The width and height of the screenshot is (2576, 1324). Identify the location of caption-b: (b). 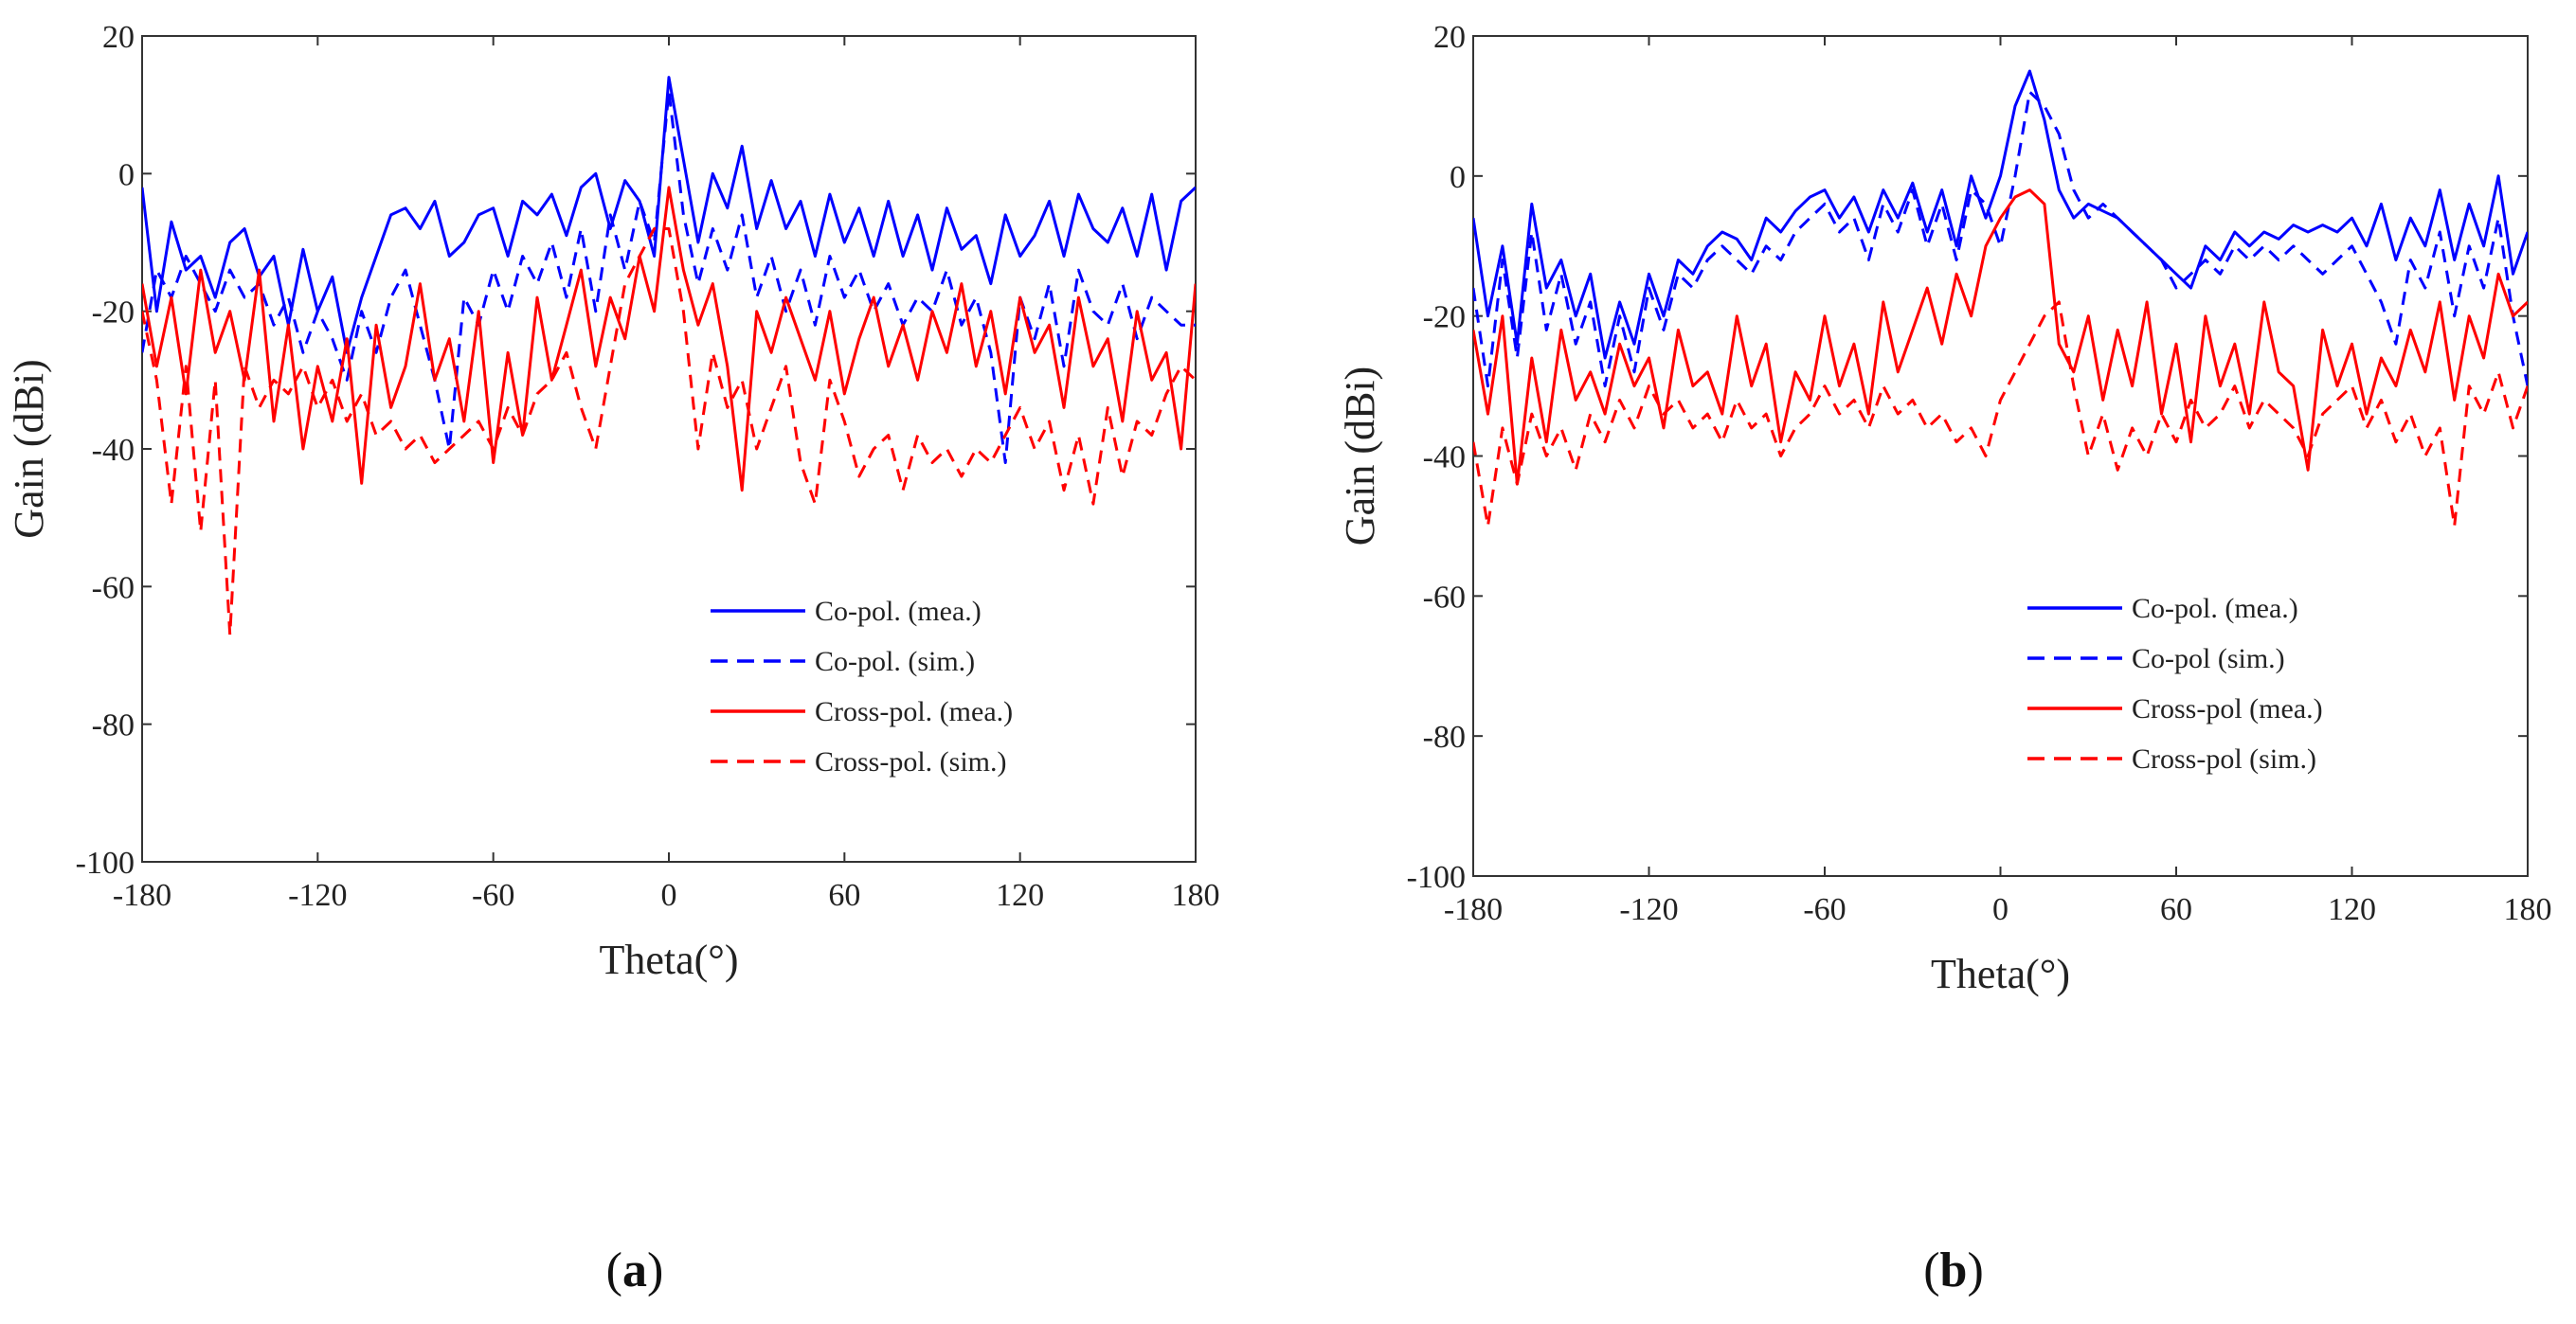
(1953, 1270).